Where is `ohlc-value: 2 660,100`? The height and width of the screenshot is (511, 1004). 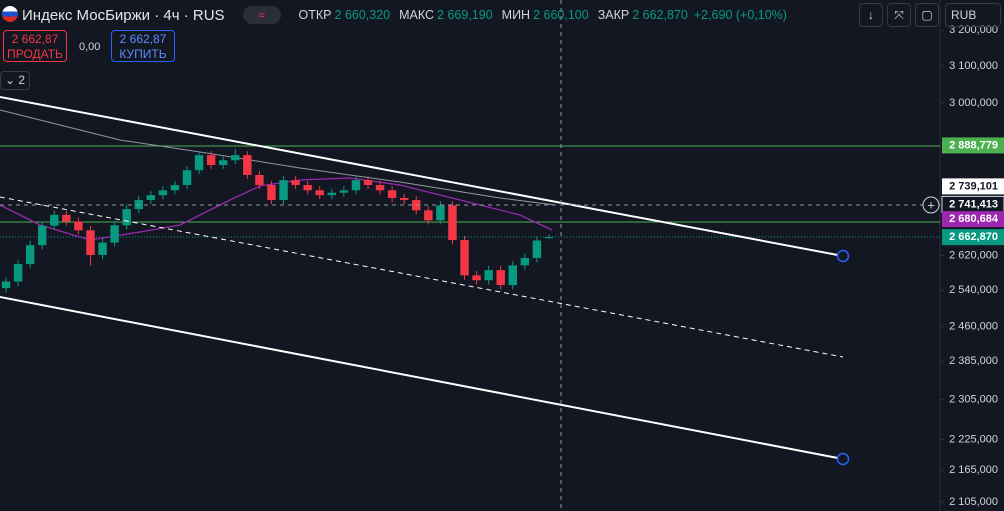
ohlc-value: 2 660,100 is located at coordinates (561, 15).